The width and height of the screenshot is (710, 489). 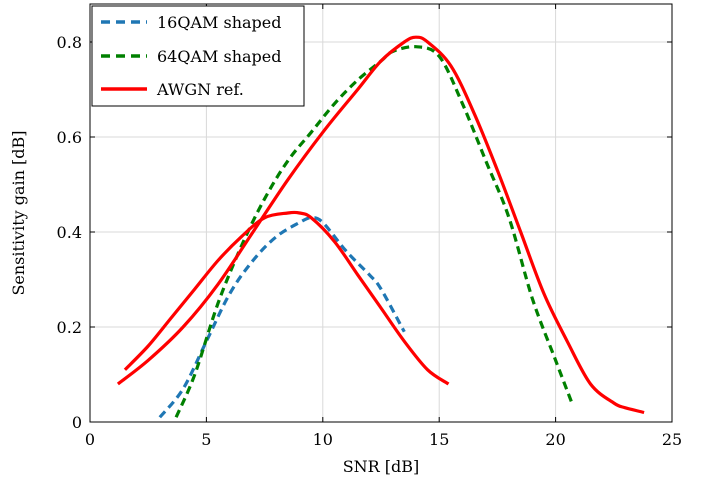 What do you see at coordinates (69, 137) in the screenshot?
I see `y-tick-label: 0.6` at bounding box center [69, 137].